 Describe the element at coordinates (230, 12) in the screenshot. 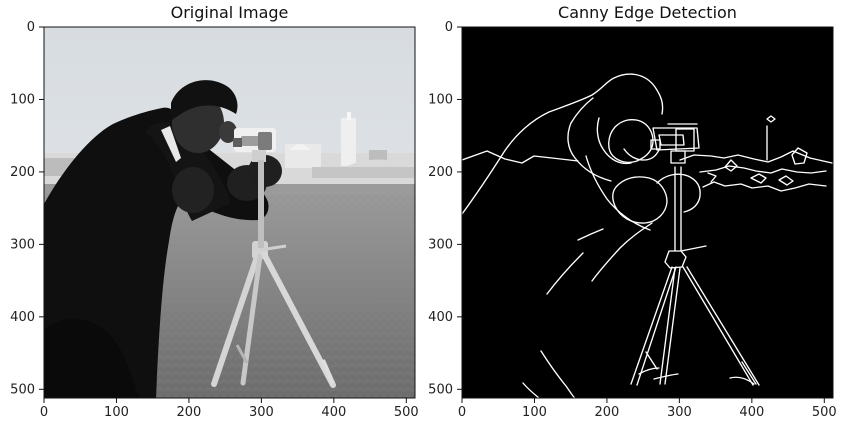

I see `original-image-title: Original Image` at that location.